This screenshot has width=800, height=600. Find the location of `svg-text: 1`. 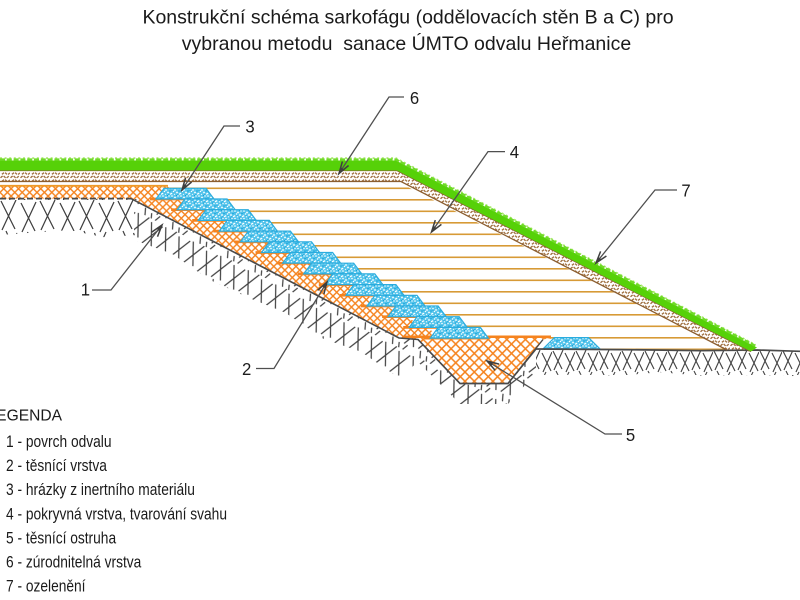

svg-text: 1 is located at coordinates (85, 290).